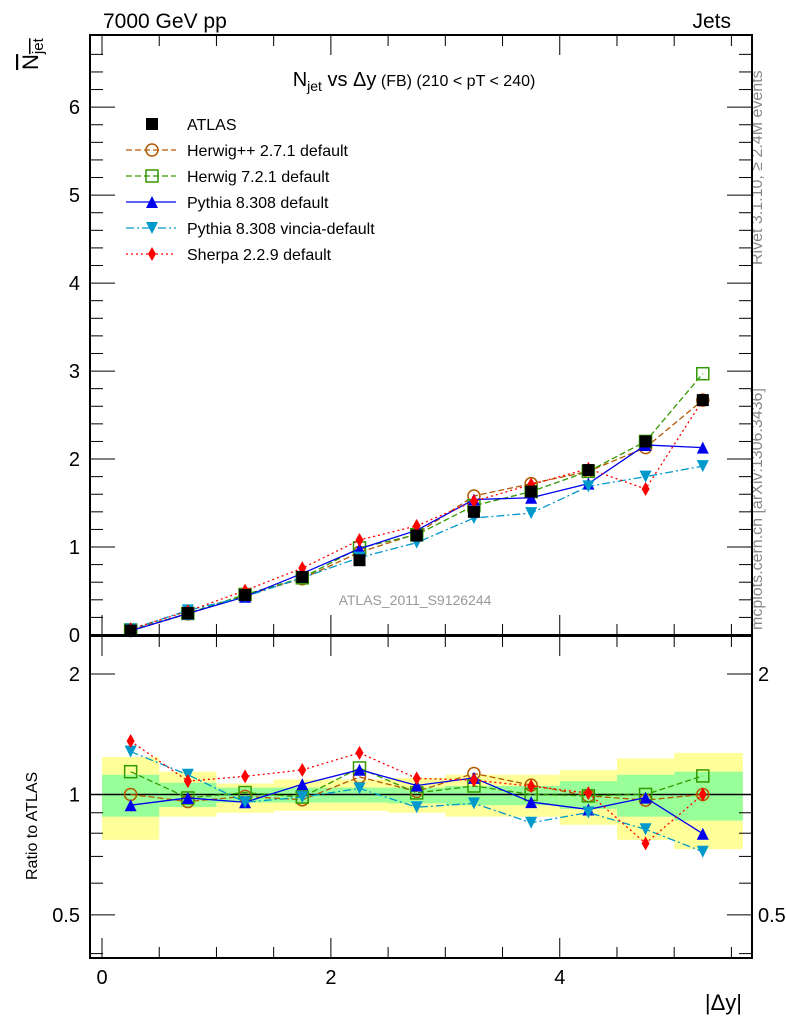 Image resolution: width=786 pixels, height=1029 pixels. I want to click on rivet-label: Rivet 3.1.10, ≥ 2.4M events, so click(757, 167).